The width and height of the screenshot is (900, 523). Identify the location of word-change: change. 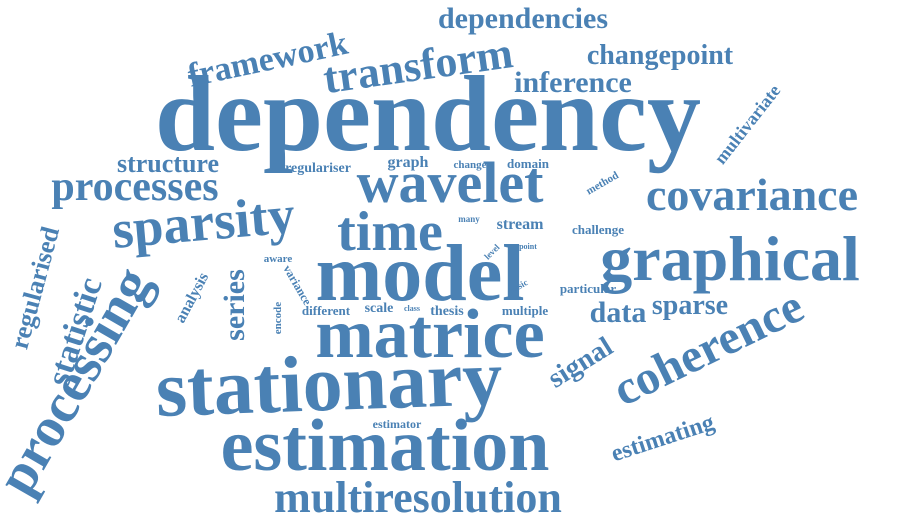
(470, 165).